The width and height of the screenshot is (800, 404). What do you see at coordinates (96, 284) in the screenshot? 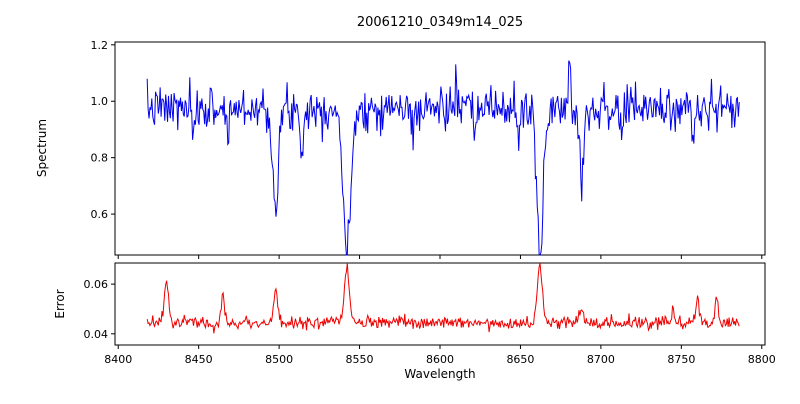
I see `y-tick-label: 0.06` at bounding box center [96, 284].